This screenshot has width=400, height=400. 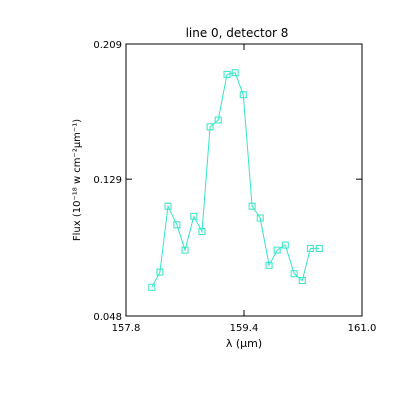 I want to click on chart-title: line 0, detector 8, so click(x=237, y=33).